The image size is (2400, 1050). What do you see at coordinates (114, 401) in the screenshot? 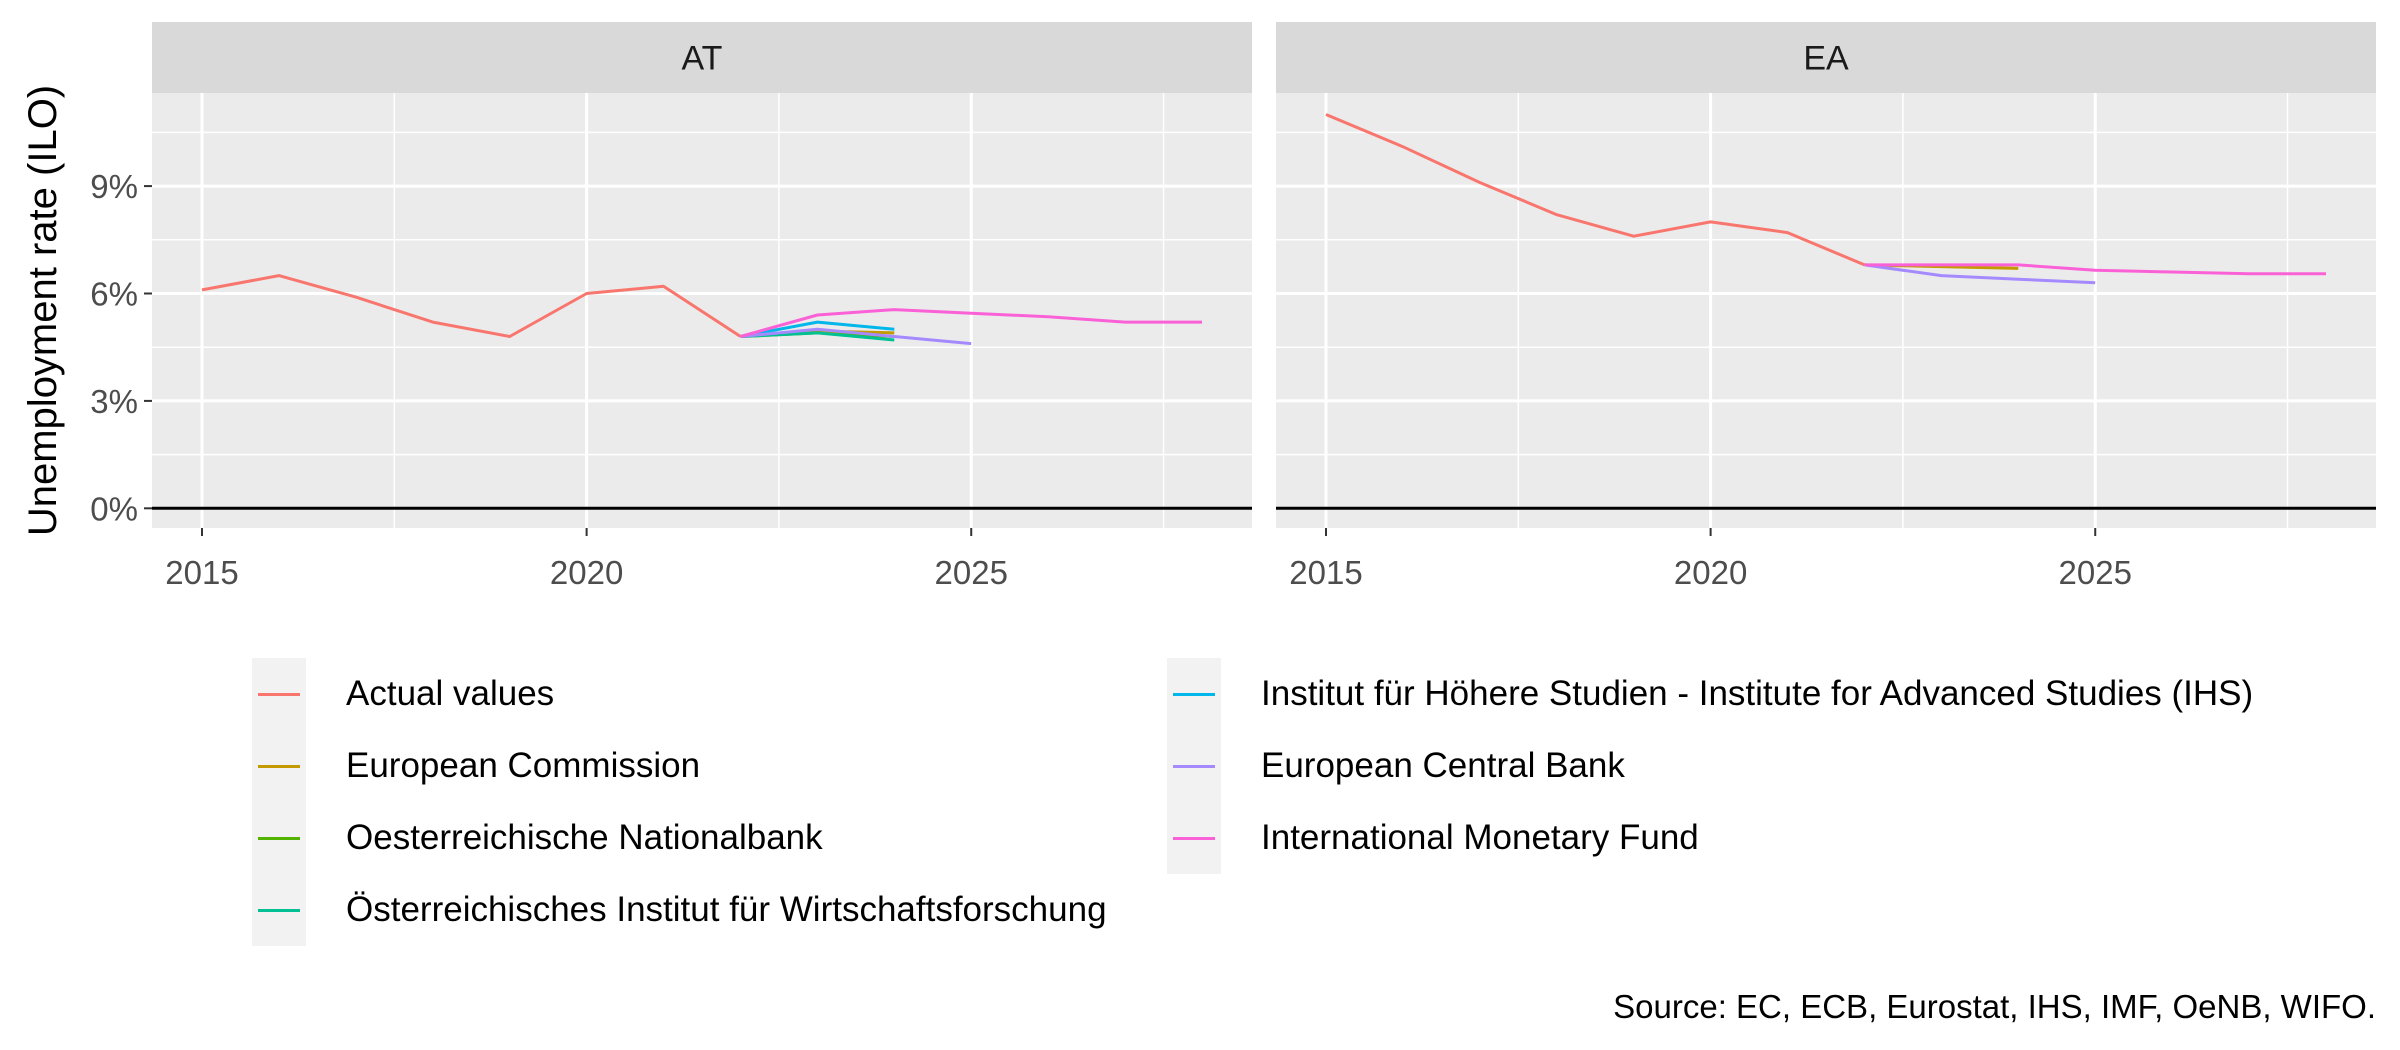
I see `y-tick-label: 3%` at bounding box center [114, 401].